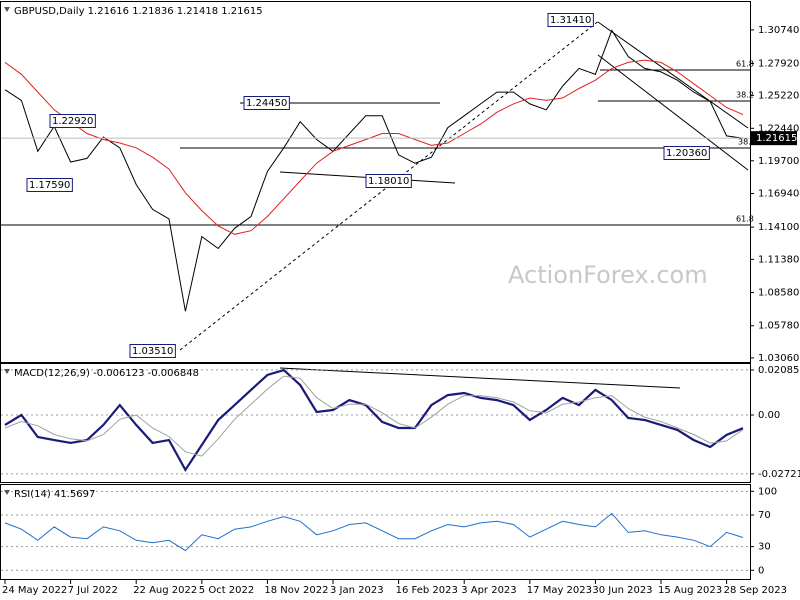 This screenshot has height=600, width=800. Describe the element at coordinates (778, 293) in the screenshot. I see `y-tick-label: 1.08580` at that location.